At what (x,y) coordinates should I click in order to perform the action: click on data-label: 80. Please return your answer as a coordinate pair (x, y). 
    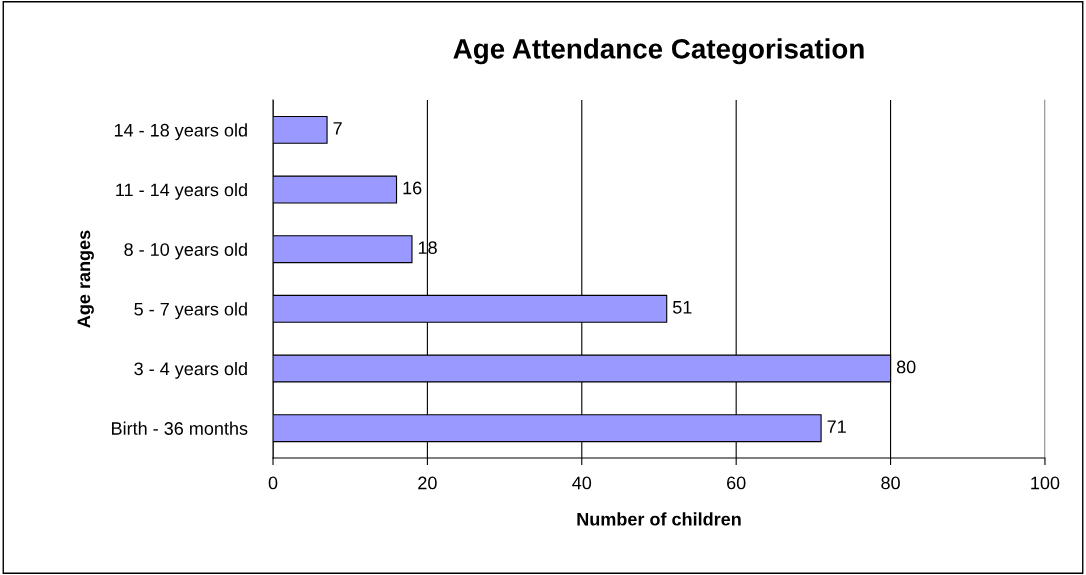
    Looking at the image, I should click on (906, 367).